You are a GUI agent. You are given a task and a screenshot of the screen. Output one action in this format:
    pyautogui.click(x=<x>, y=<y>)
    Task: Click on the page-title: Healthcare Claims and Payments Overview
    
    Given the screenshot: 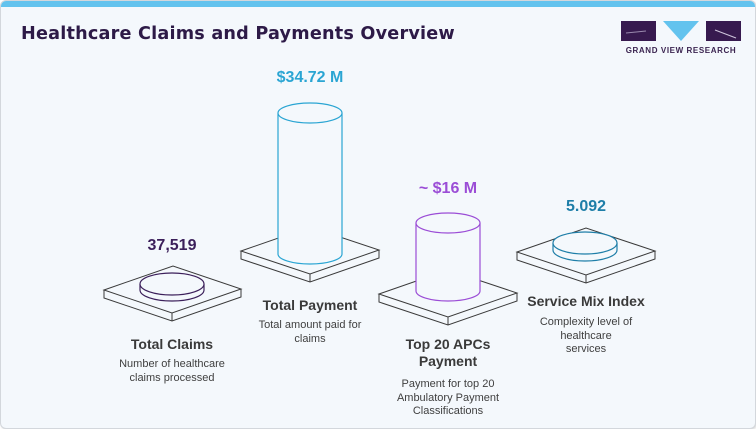 What is the action you would take?
    pyautogui.click(x=238, y=33)
    